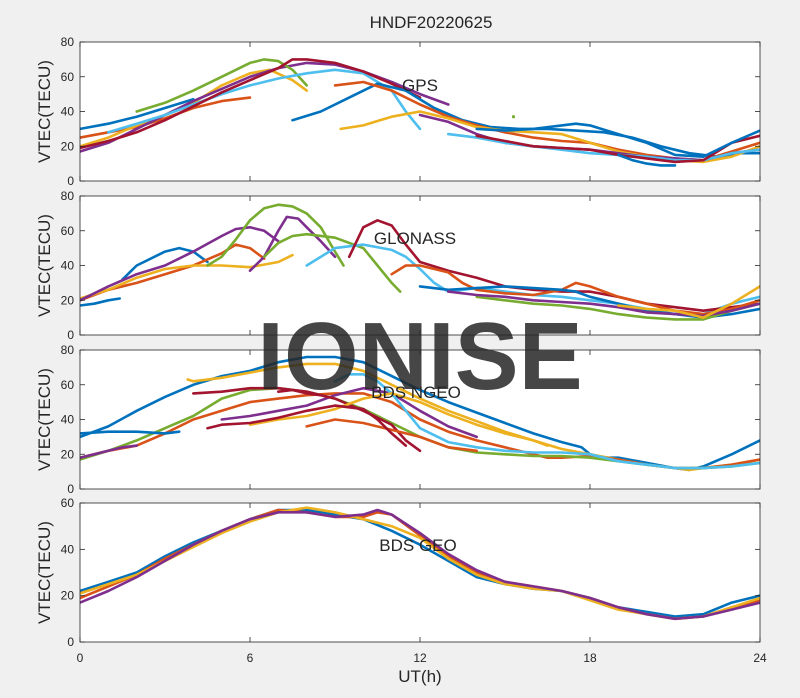 The width and height of the screenshot is (800, 698). I want to click on figure-title: HNDF20220625, so click(431, 22).